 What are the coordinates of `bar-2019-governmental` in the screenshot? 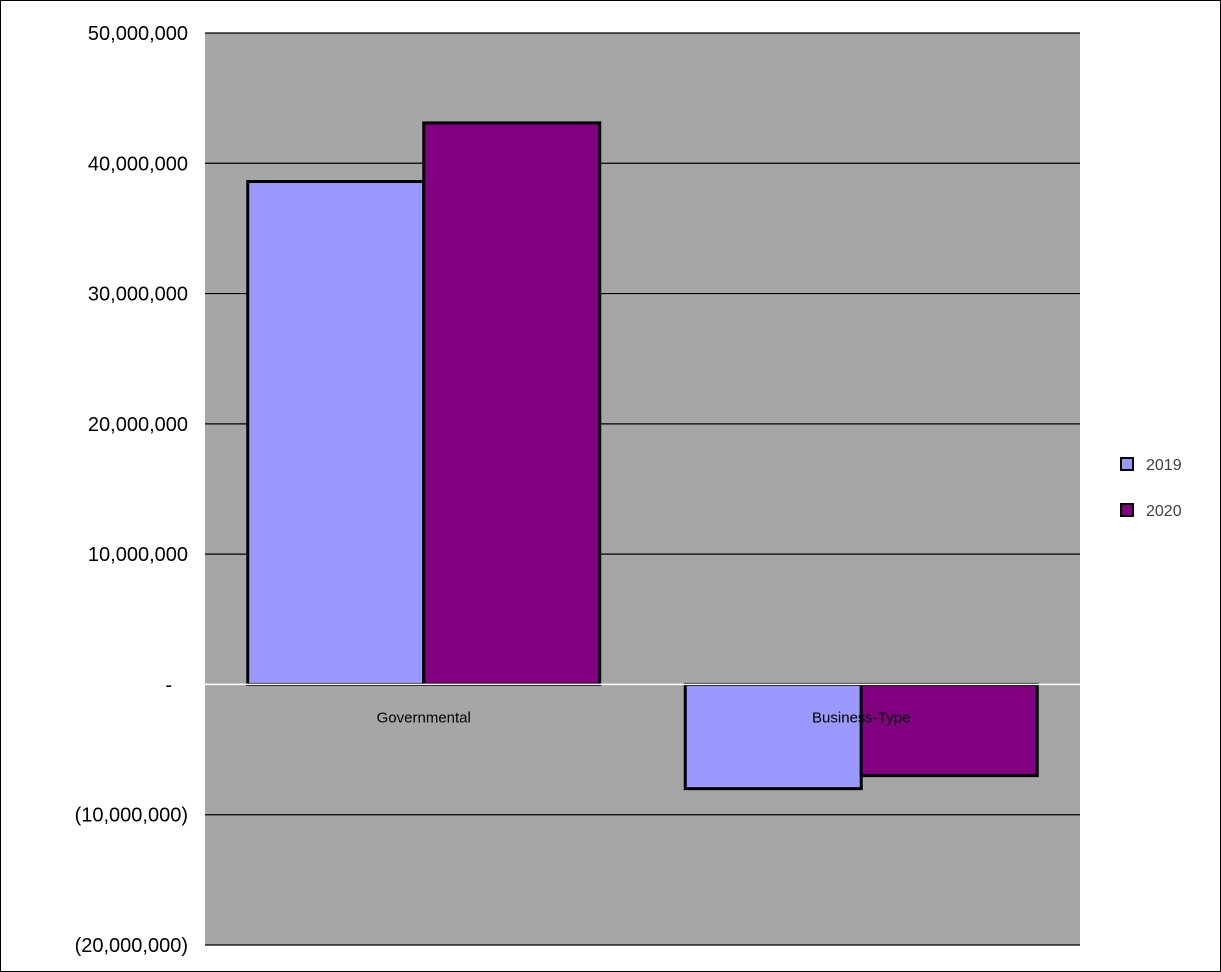 It's located at (336, 433).